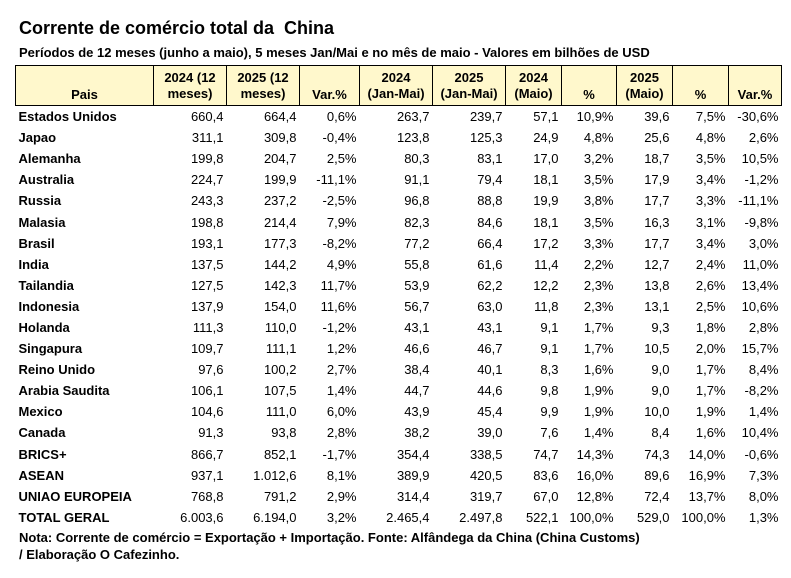  What do you see at coordinates (598, 222) in the screenshot?
I see `table-cell: 3,5%` at bounding box center [598, 222].